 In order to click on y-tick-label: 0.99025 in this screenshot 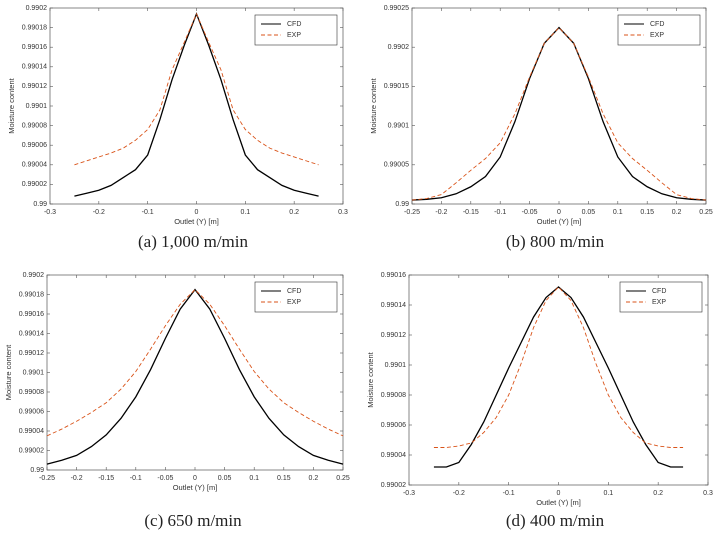, I will do `click(396, 8)`.